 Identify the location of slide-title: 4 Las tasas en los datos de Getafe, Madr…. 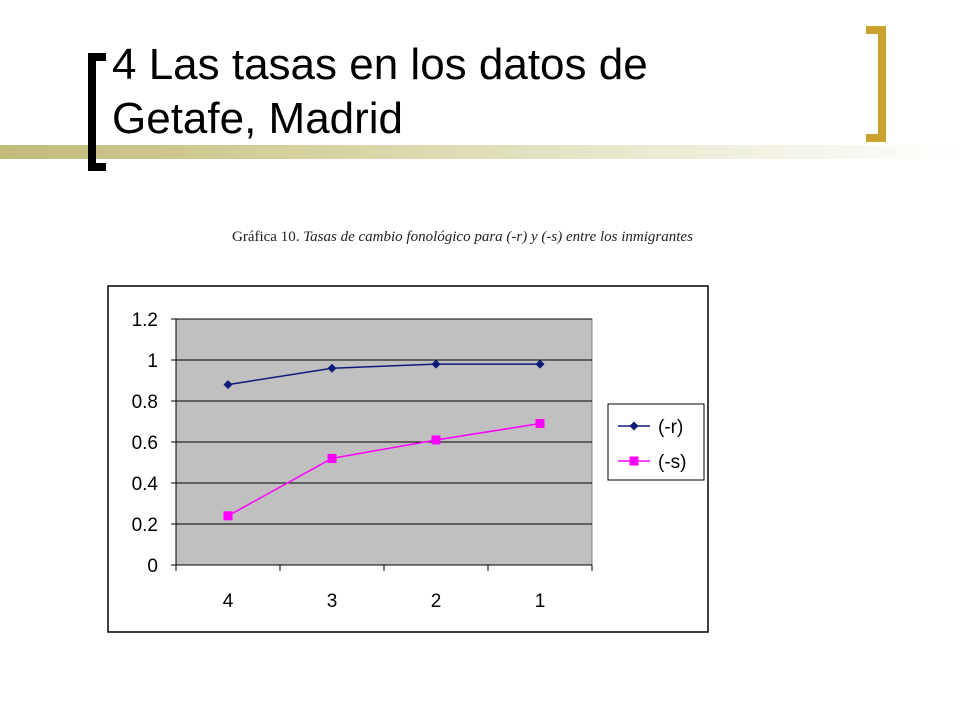
(482, 92).